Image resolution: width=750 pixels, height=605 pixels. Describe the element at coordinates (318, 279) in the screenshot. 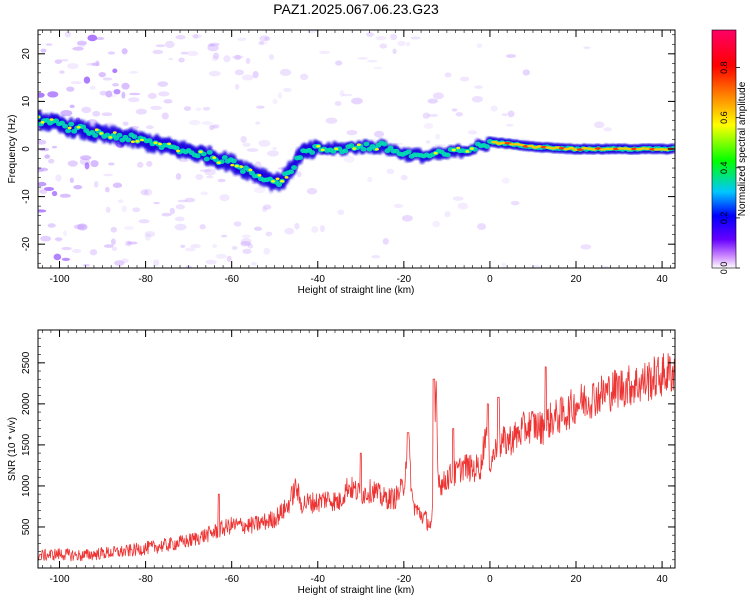

I see `spec-xtick-label: -40` at that location.